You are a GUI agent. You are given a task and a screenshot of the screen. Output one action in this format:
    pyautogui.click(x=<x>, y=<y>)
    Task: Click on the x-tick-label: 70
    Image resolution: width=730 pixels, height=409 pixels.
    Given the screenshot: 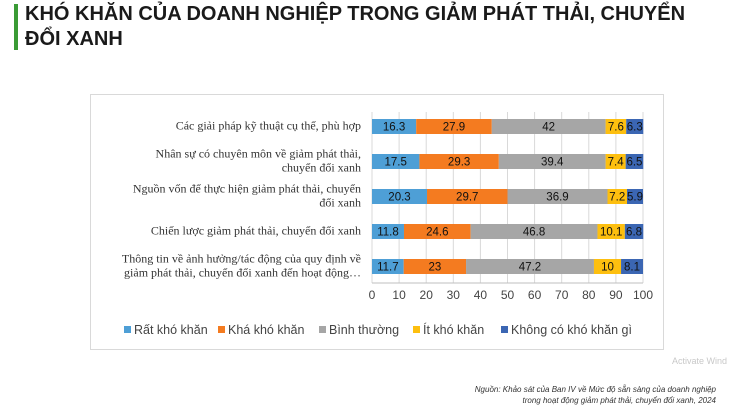 What is the action you would take?
    pyautogui.click(x=562, y=295)
    